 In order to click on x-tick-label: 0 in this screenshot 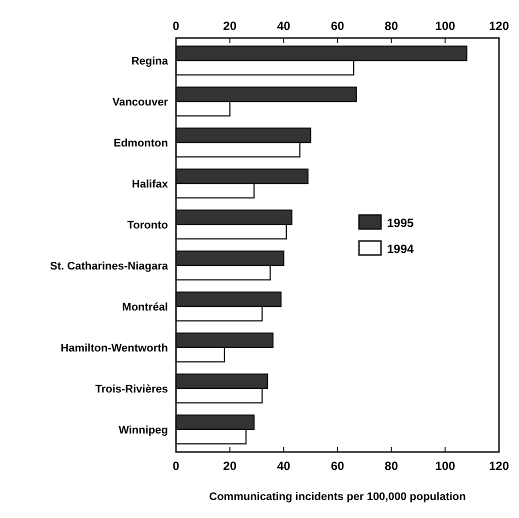, I will do `click(176, 466)`.